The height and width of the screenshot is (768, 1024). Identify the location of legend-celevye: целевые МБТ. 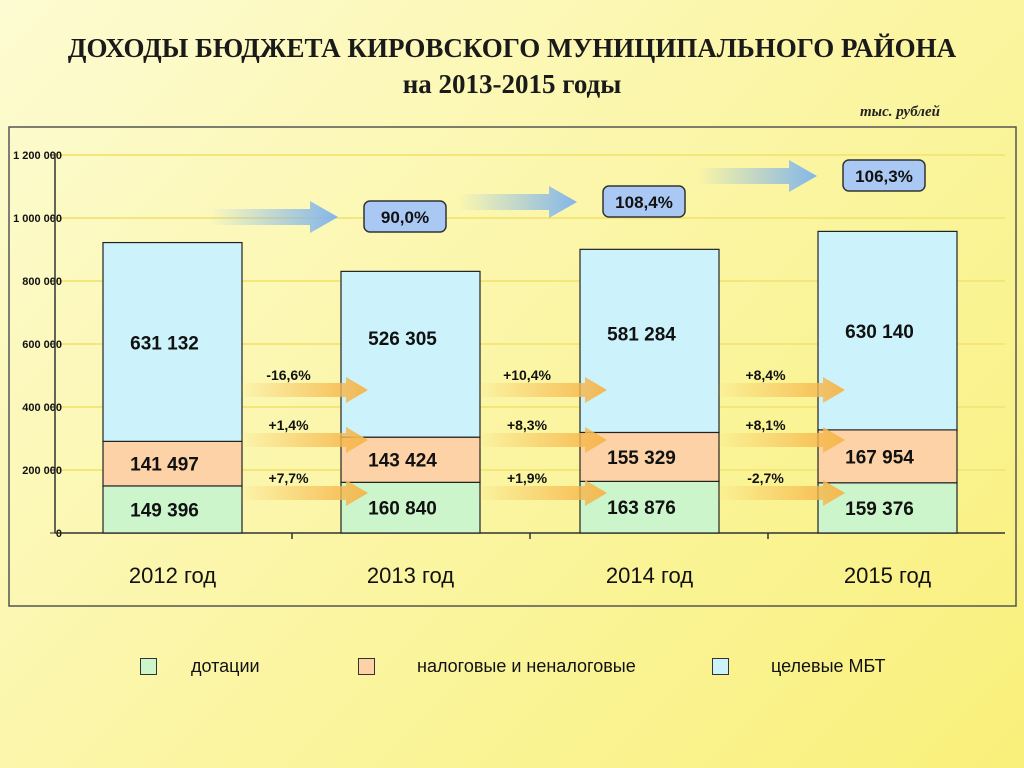
(799, 666).